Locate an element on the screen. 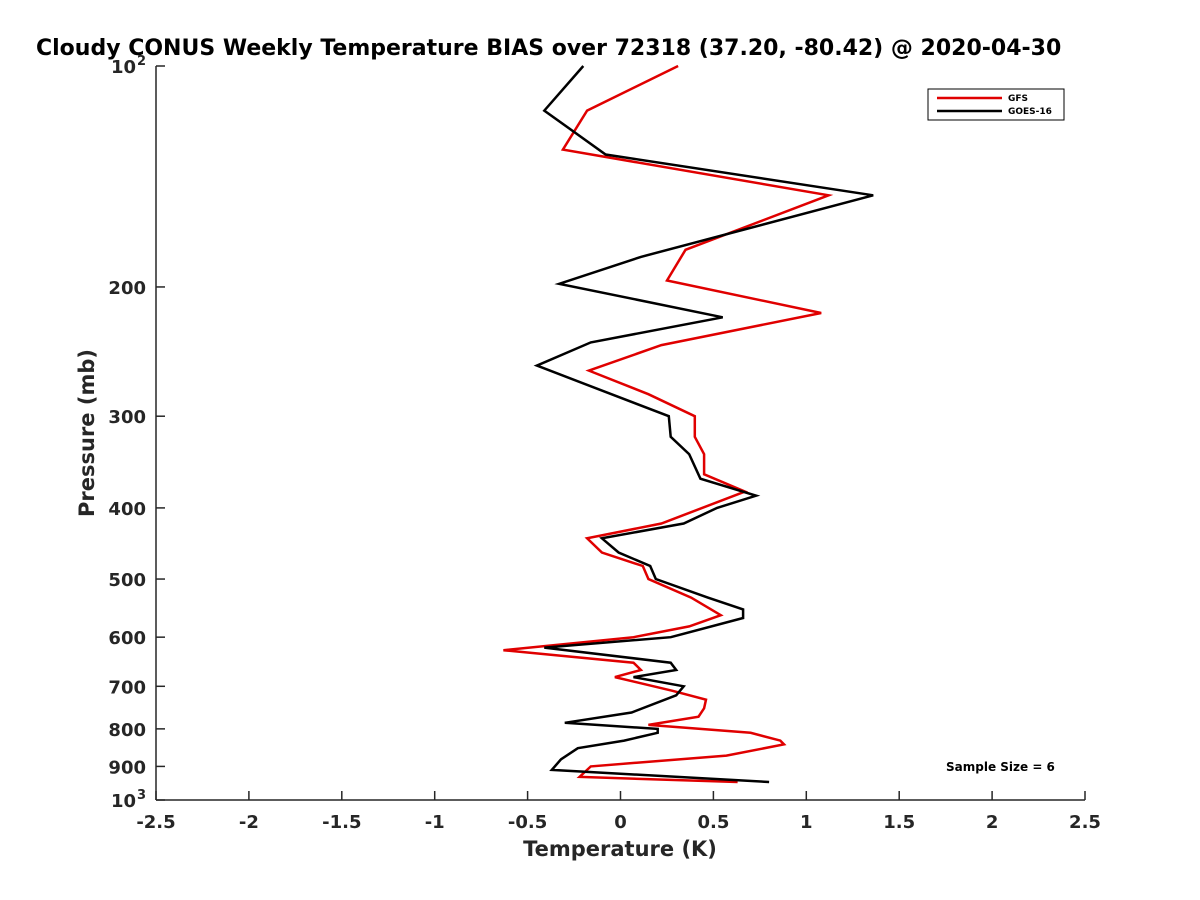 The width and height of the screenshot is (1200, 900). x-tick-label: 2 is located at coordinates (992, 822).